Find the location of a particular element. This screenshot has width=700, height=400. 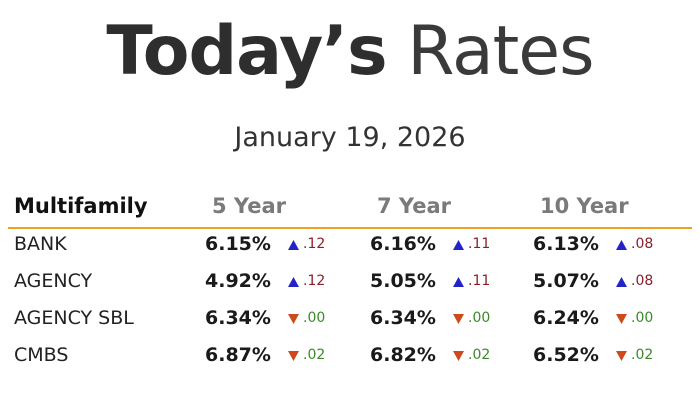

rate: 6.13% is located at coordinates (566, 244).